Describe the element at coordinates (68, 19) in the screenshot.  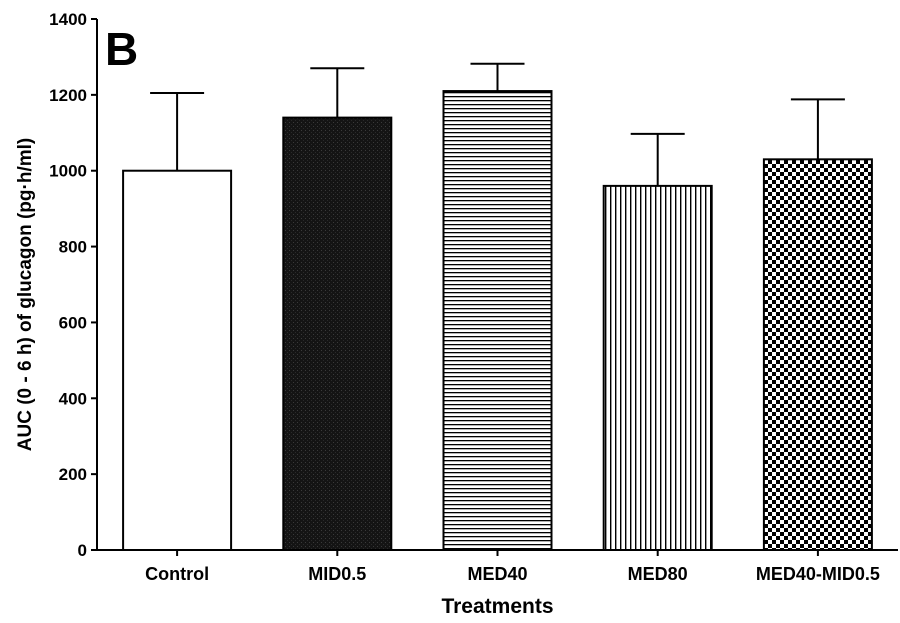
I see `y-tick-label: 1400` at that location.